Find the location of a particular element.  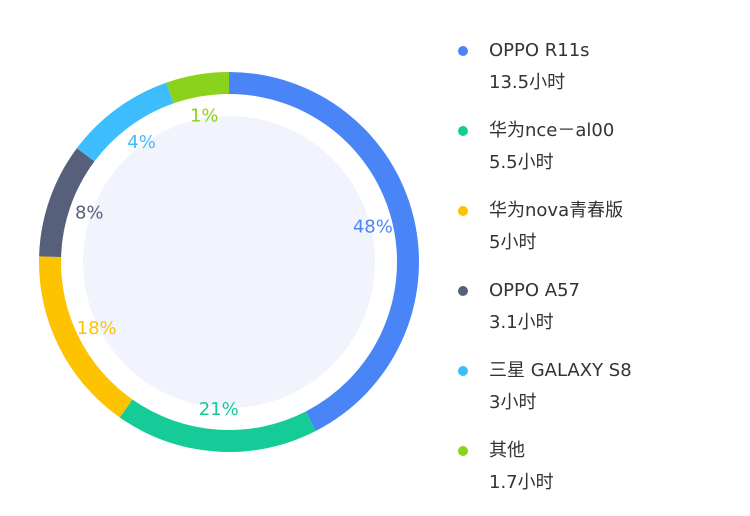

legend-series-name: 华为nce－al00 is located at coordinates (552, 130).